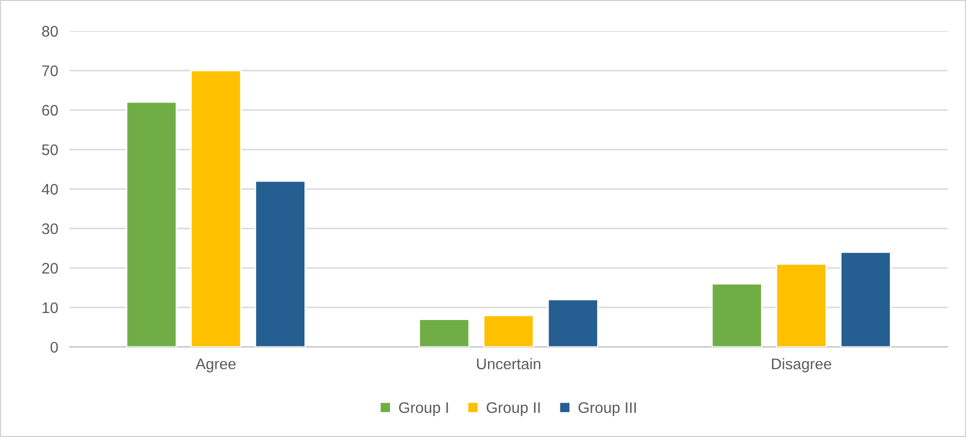 This screenshot has height=437, width=966. I want to click on y-tick-label: 60, so click(50, 110).